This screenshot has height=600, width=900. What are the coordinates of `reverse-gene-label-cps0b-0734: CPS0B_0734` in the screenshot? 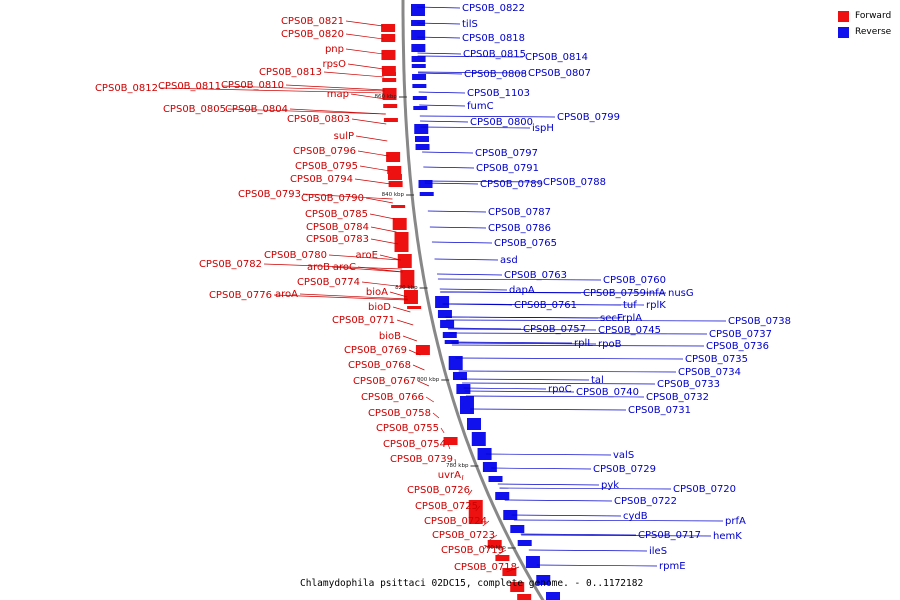 It's located at (709, 372).